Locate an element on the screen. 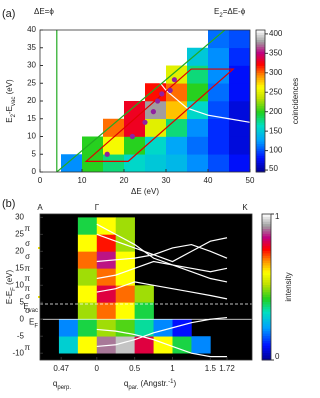  label-part: F is located at coordinates (14, 289).